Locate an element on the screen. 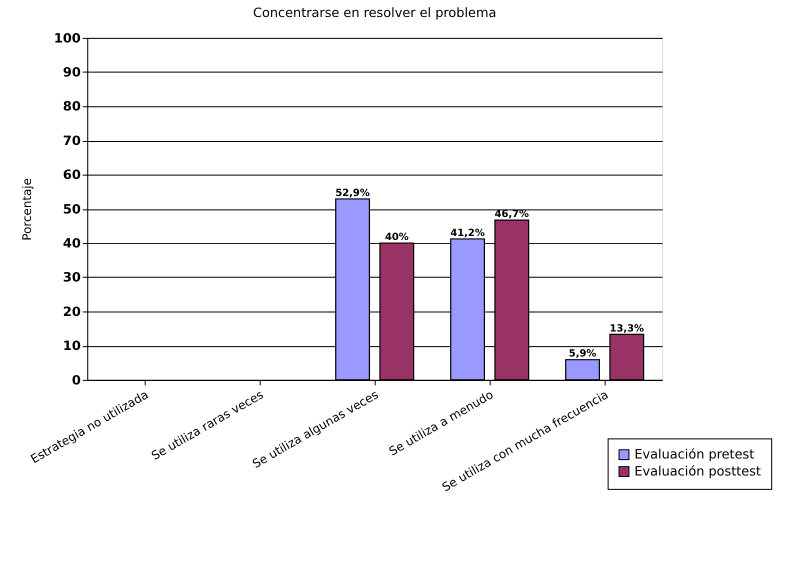 This screenshot has height=562, width=792. y-axis-title: Porcentaje is located at coordinates (27, 209).